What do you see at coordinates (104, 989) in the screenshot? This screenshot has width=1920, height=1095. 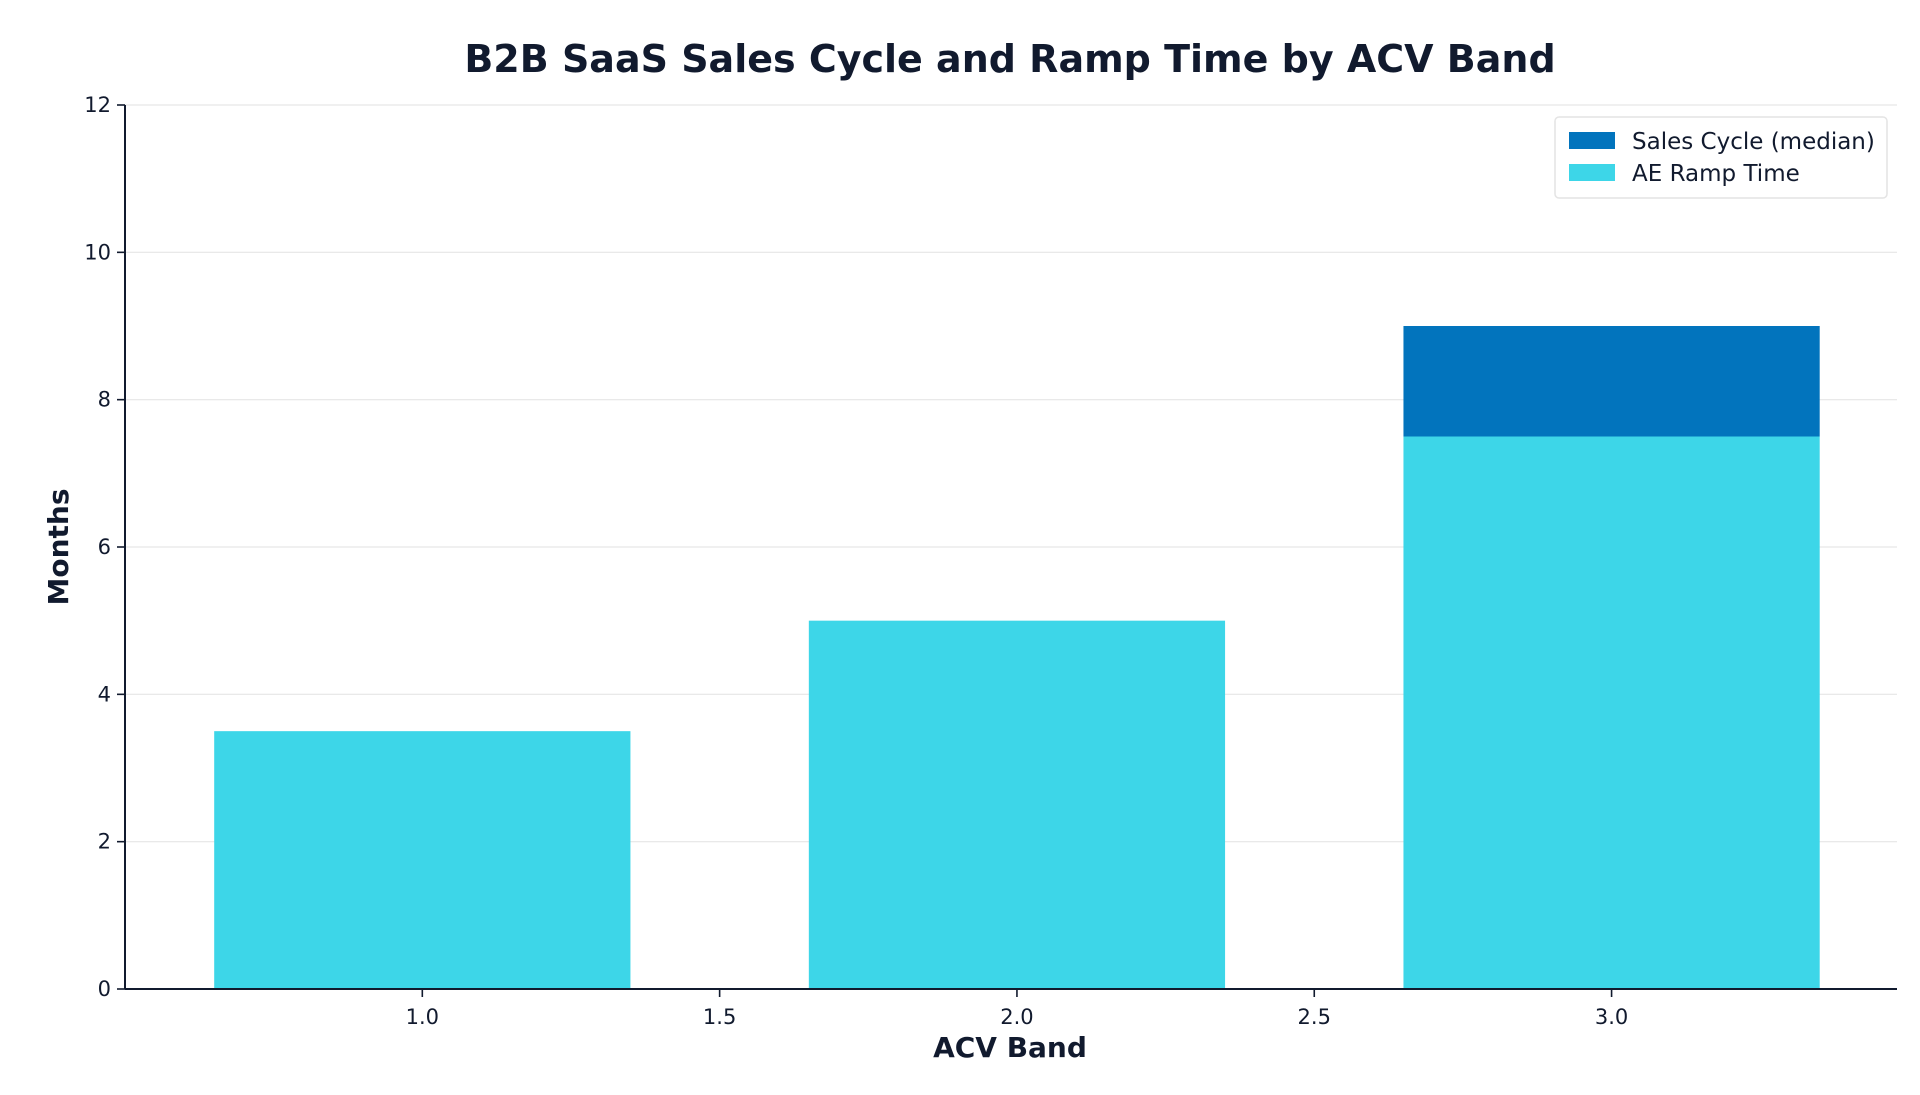 I see `y-tick-label: 0` at bounding box center [104, 989].